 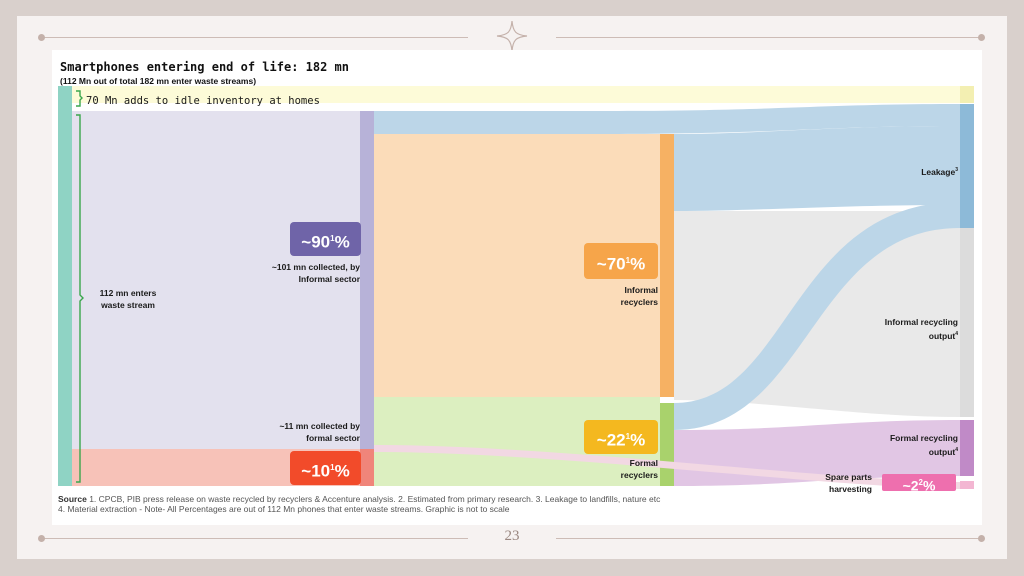 I want to click on top-rule-left, so click(x=255, y=37).